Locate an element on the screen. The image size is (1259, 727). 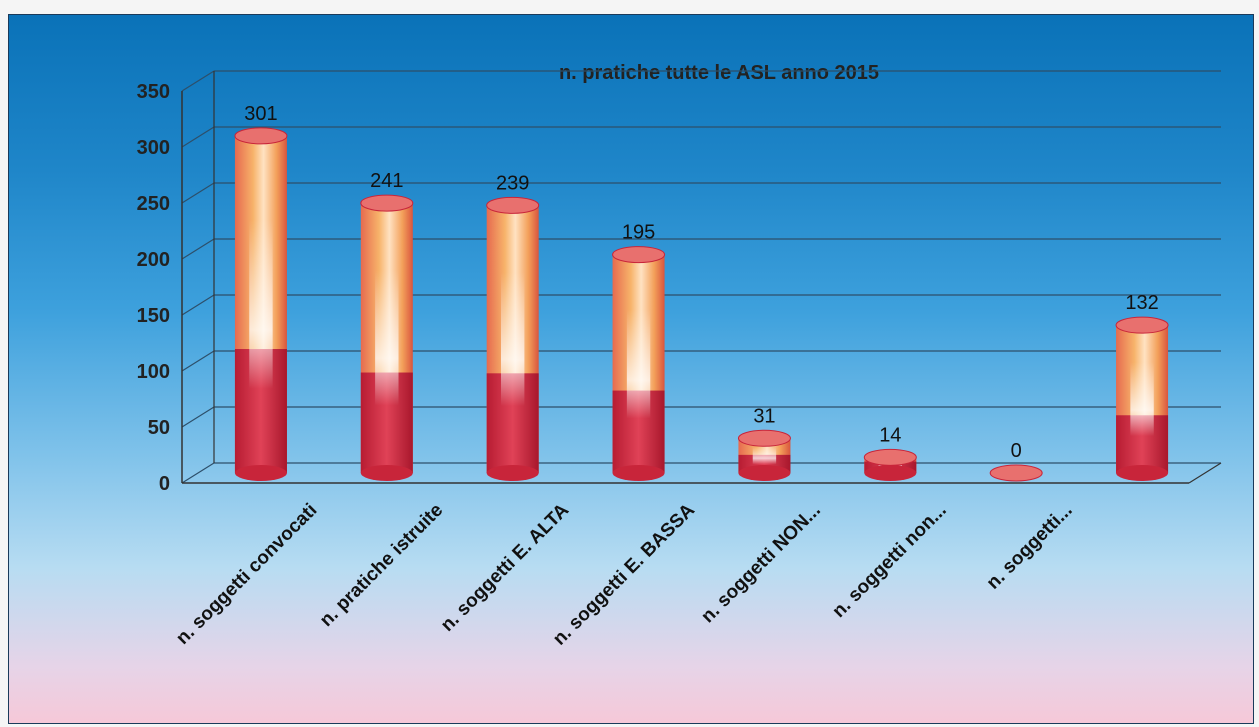
data-label: 31 is located at coordinates (764, 416).